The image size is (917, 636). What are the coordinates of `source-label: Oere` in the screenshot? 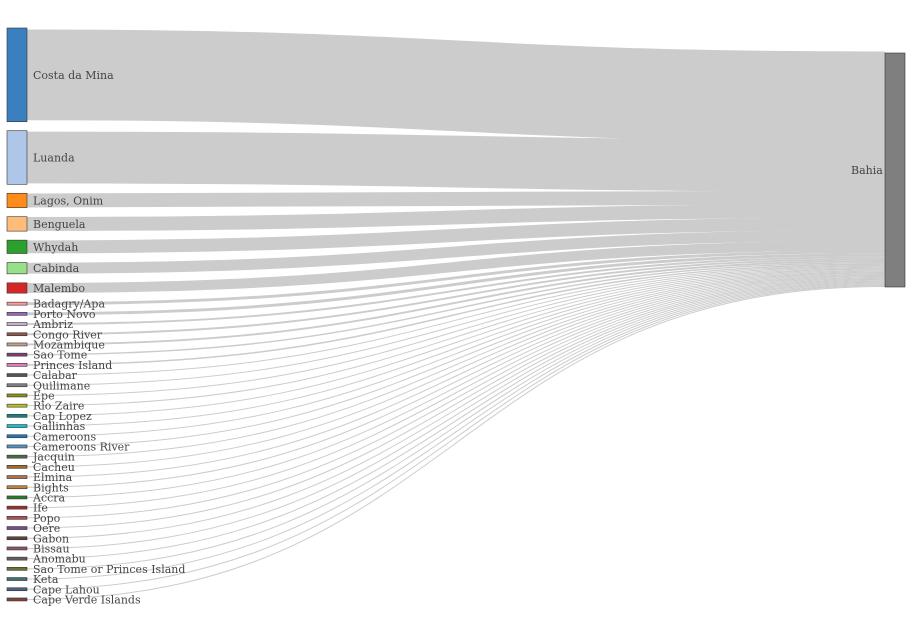 It's located at (46, 528).